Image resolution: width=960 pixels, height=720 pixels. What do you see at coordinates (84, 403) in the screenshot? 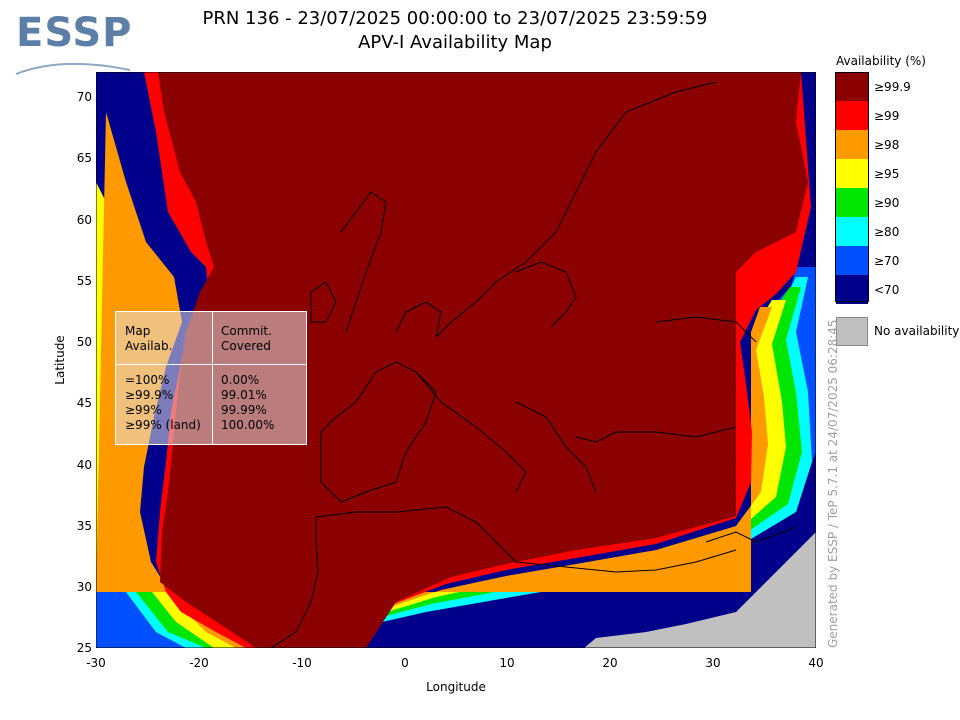
I see `y-tick: 45` at bounding box center [84, 403].